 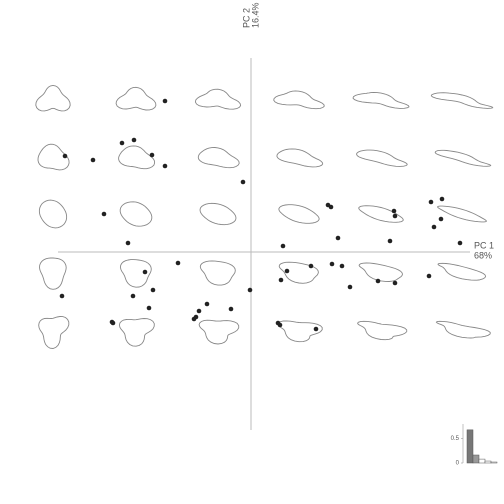 I want to click on y-axis-label: PC 2, so click(x=246, y=18).